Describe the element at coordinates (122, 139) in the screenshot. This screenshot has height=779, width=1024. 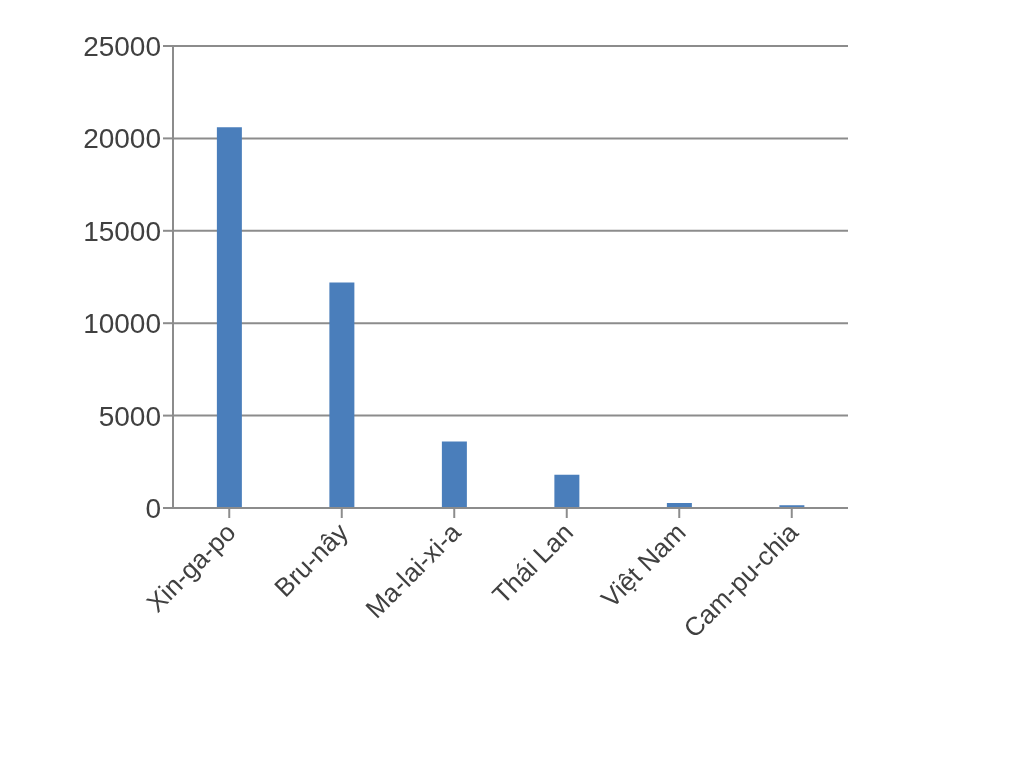
I see `y-tick-label: 20000` at that location.